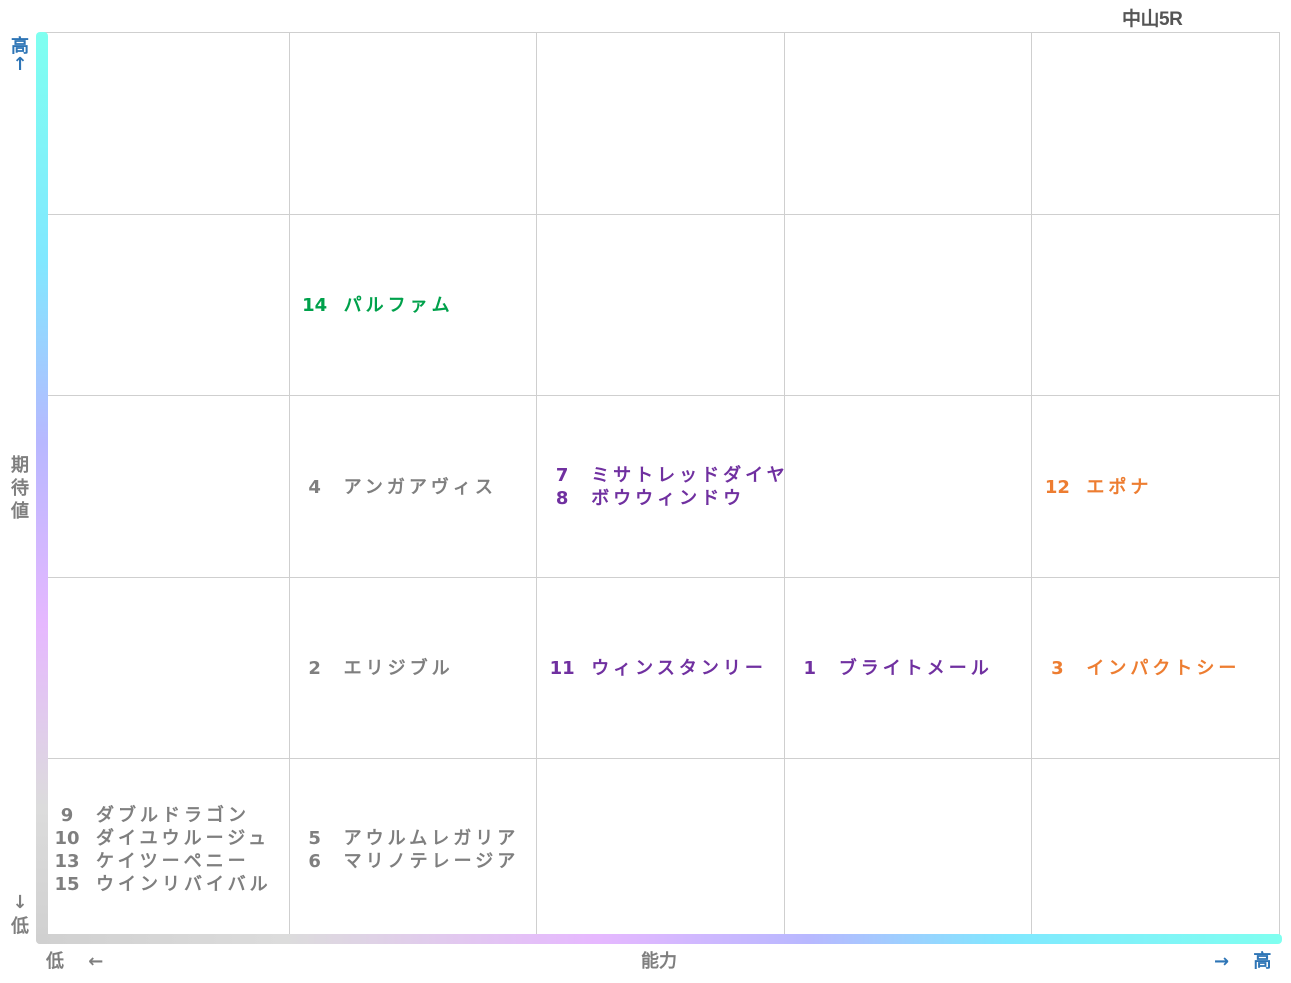 This screenshot has width=1291, height=983. I want to click on horse-entry: 12 エポナ, so click(1095, 487).